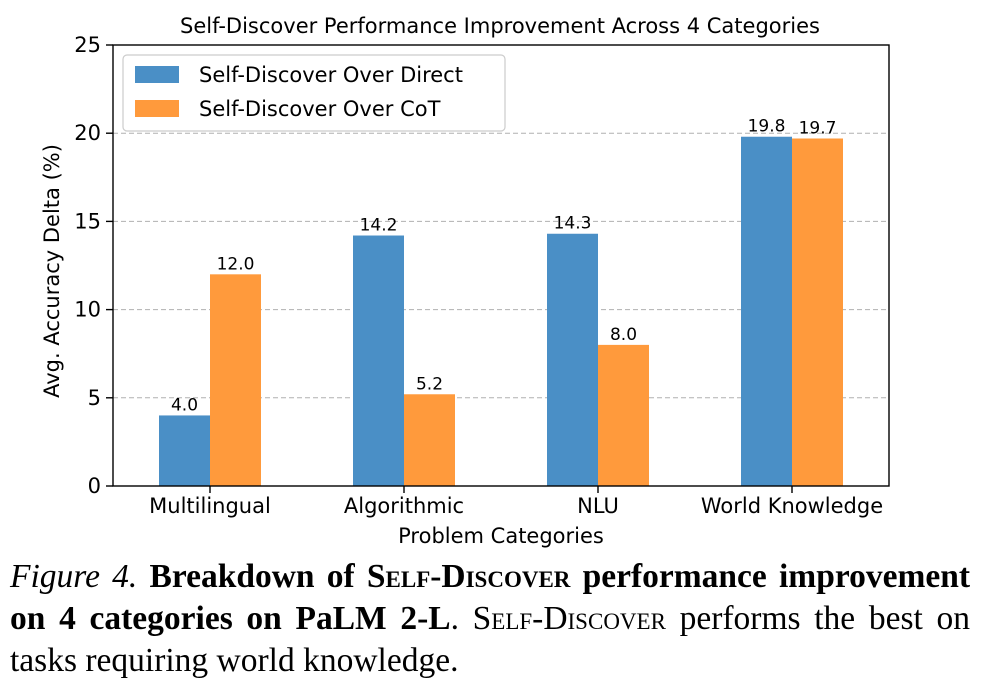 The image size is (981, 698). I want to click on bar-label-cot-0: 12.0, so click(236, 264).